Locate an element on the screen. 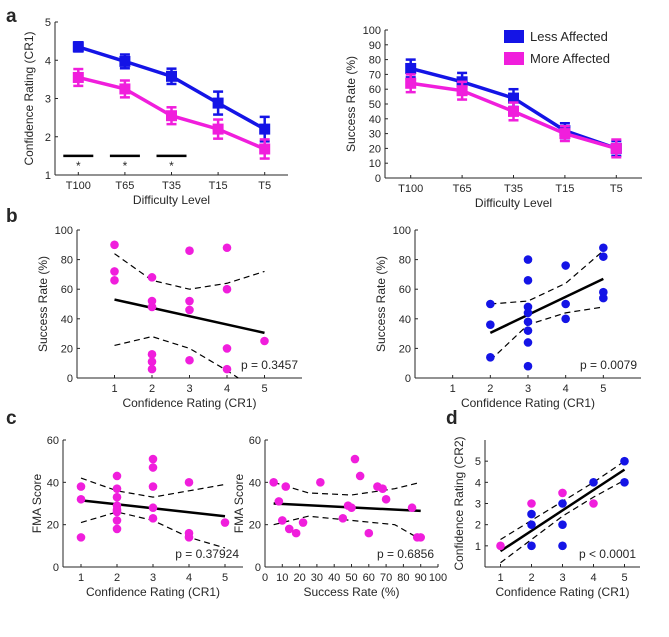 Image resolution: width=669 pixels, height=637 pixels. x-tick-label: T100 is located at coordinates (410, 189).